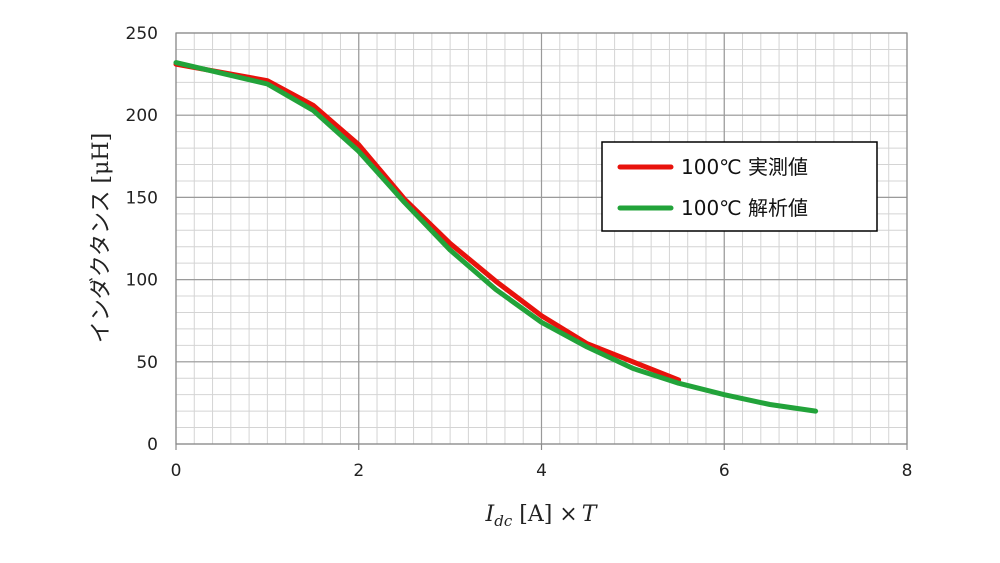 The height and width of the screenshot is (563, 1000). What do you see at coordinates (142, 198) in the screenshot?
I see `y-tick-label: 150` at bounding box center [142, 198].